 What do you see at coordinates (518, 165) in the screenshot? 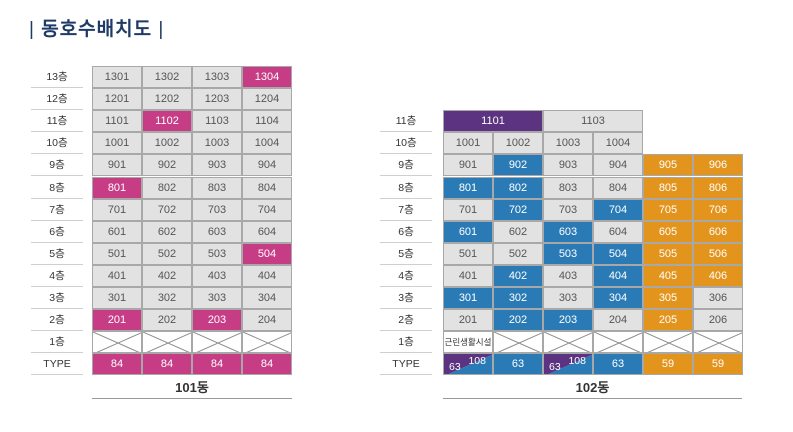
I see `unit-902: 902` at bounding box center [518, 165].